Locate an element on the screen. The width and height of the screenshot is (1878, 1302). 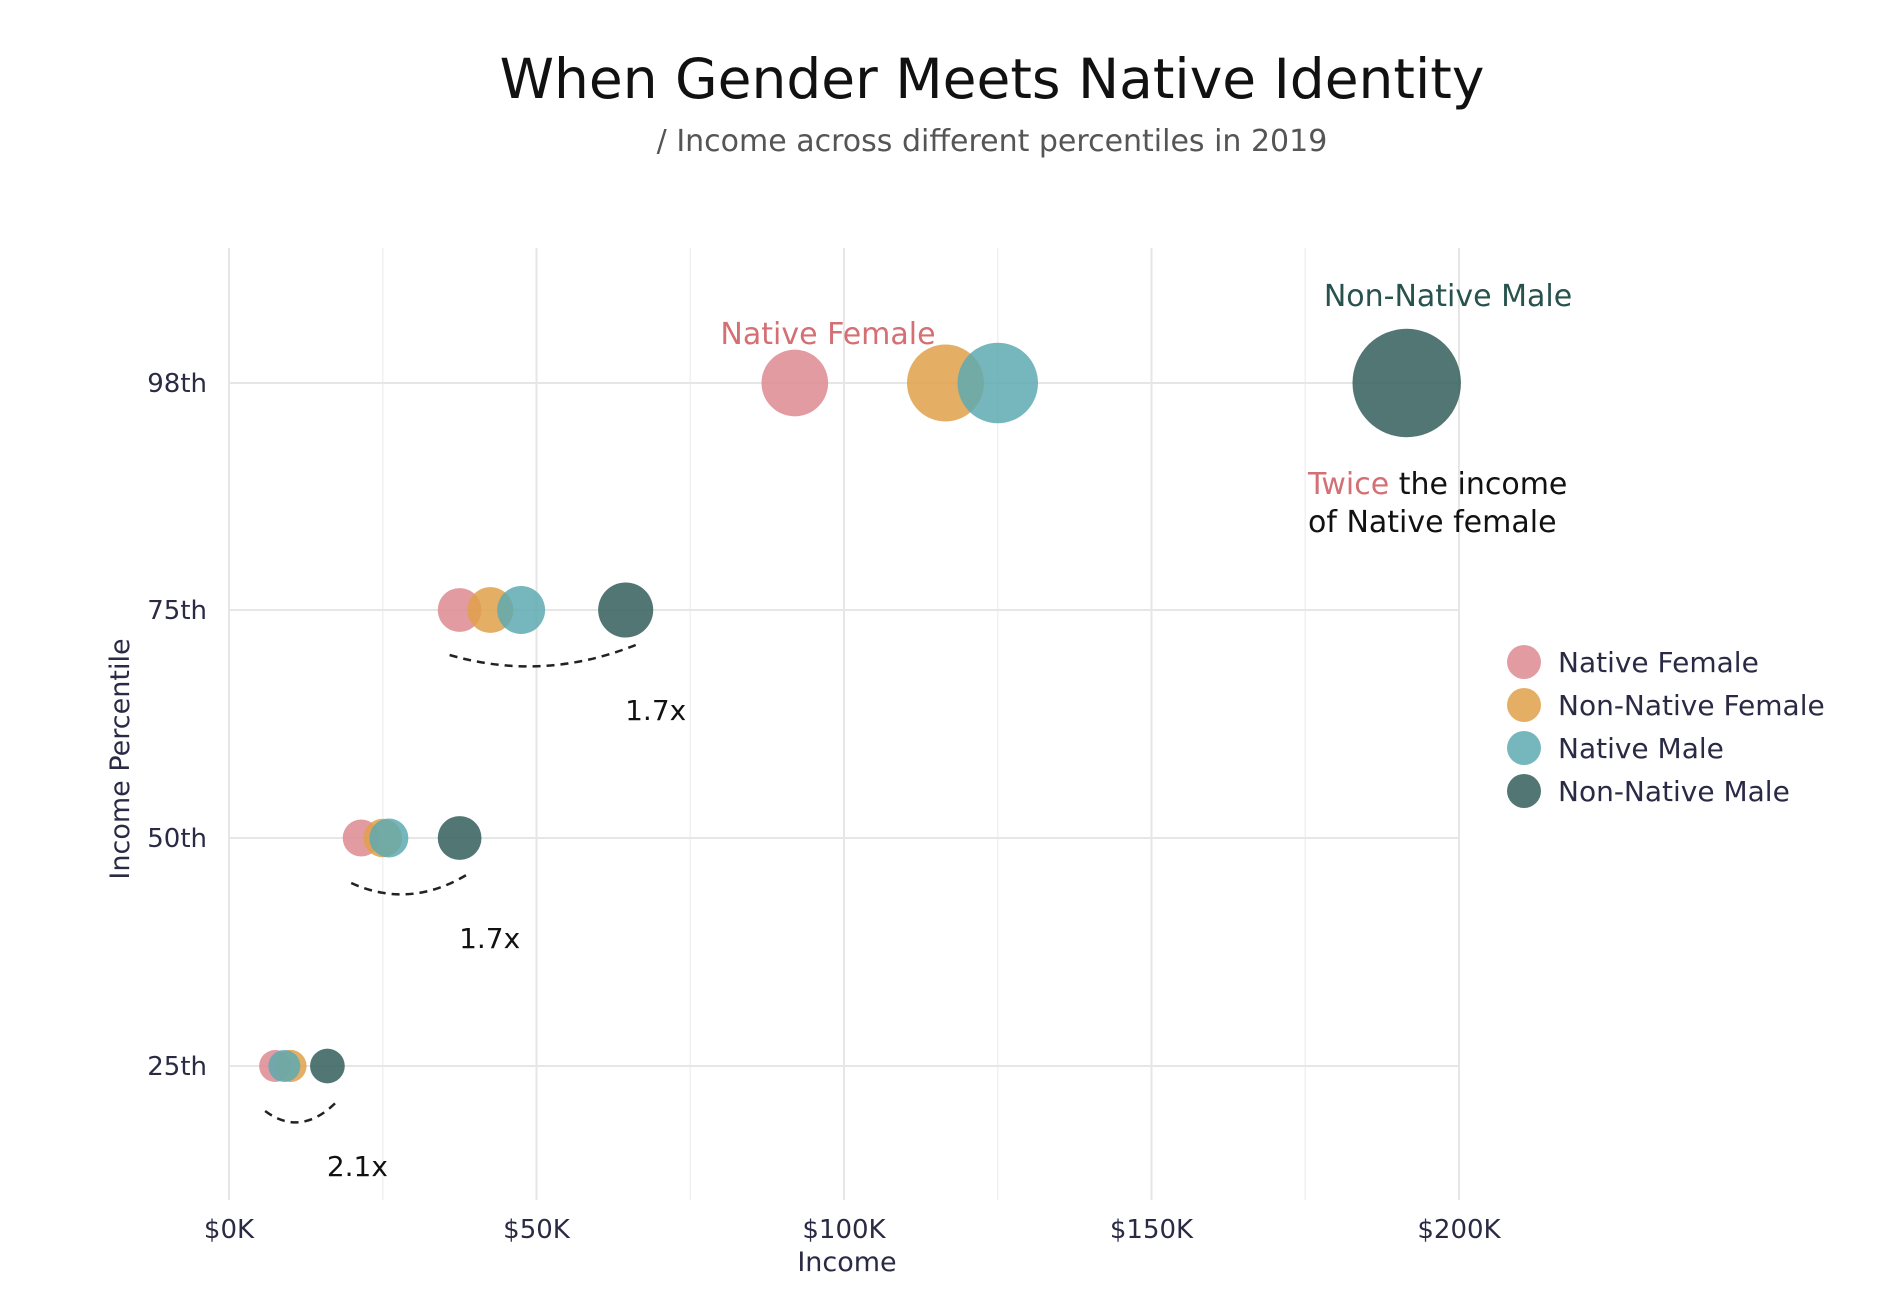
native-female-annotation: Native Female is located at coordinates (827, 334).